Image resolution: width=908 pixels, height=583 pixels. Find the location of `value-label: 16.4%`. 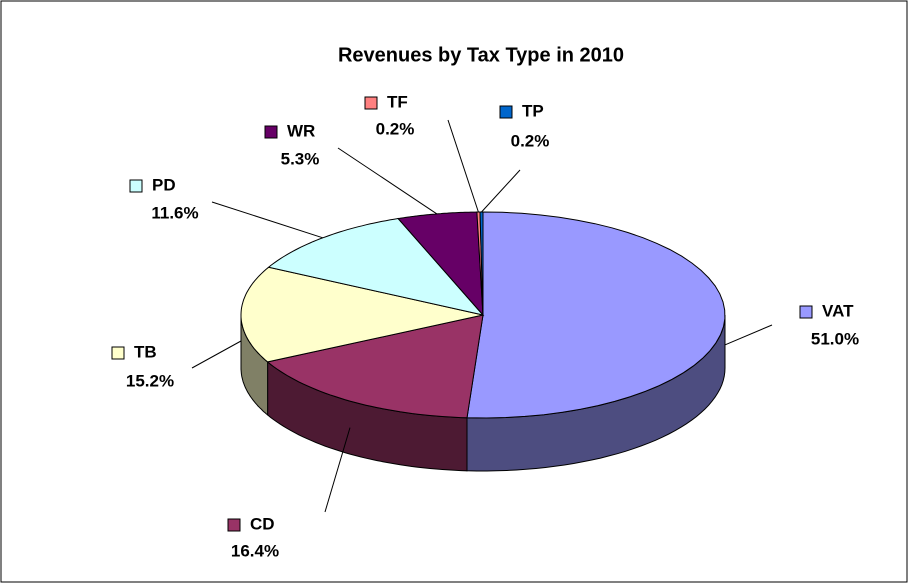

value-label: 16.4% is located at coordinates (255, 550).